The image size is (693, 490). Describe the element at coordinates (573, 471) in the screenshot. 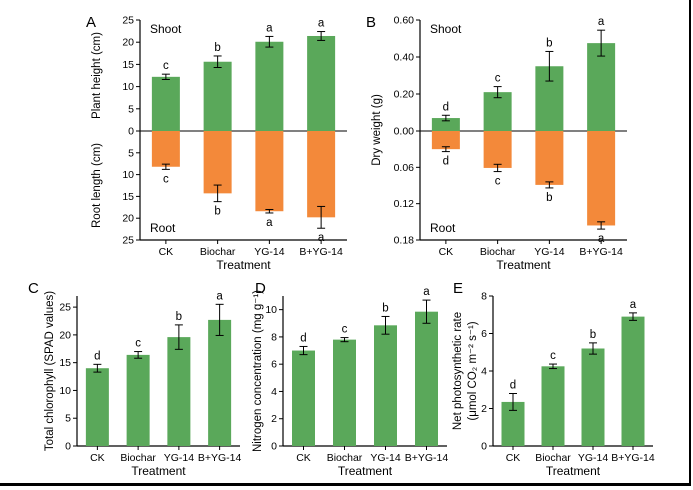

I see `x-axis-label: Treatment` at that location.